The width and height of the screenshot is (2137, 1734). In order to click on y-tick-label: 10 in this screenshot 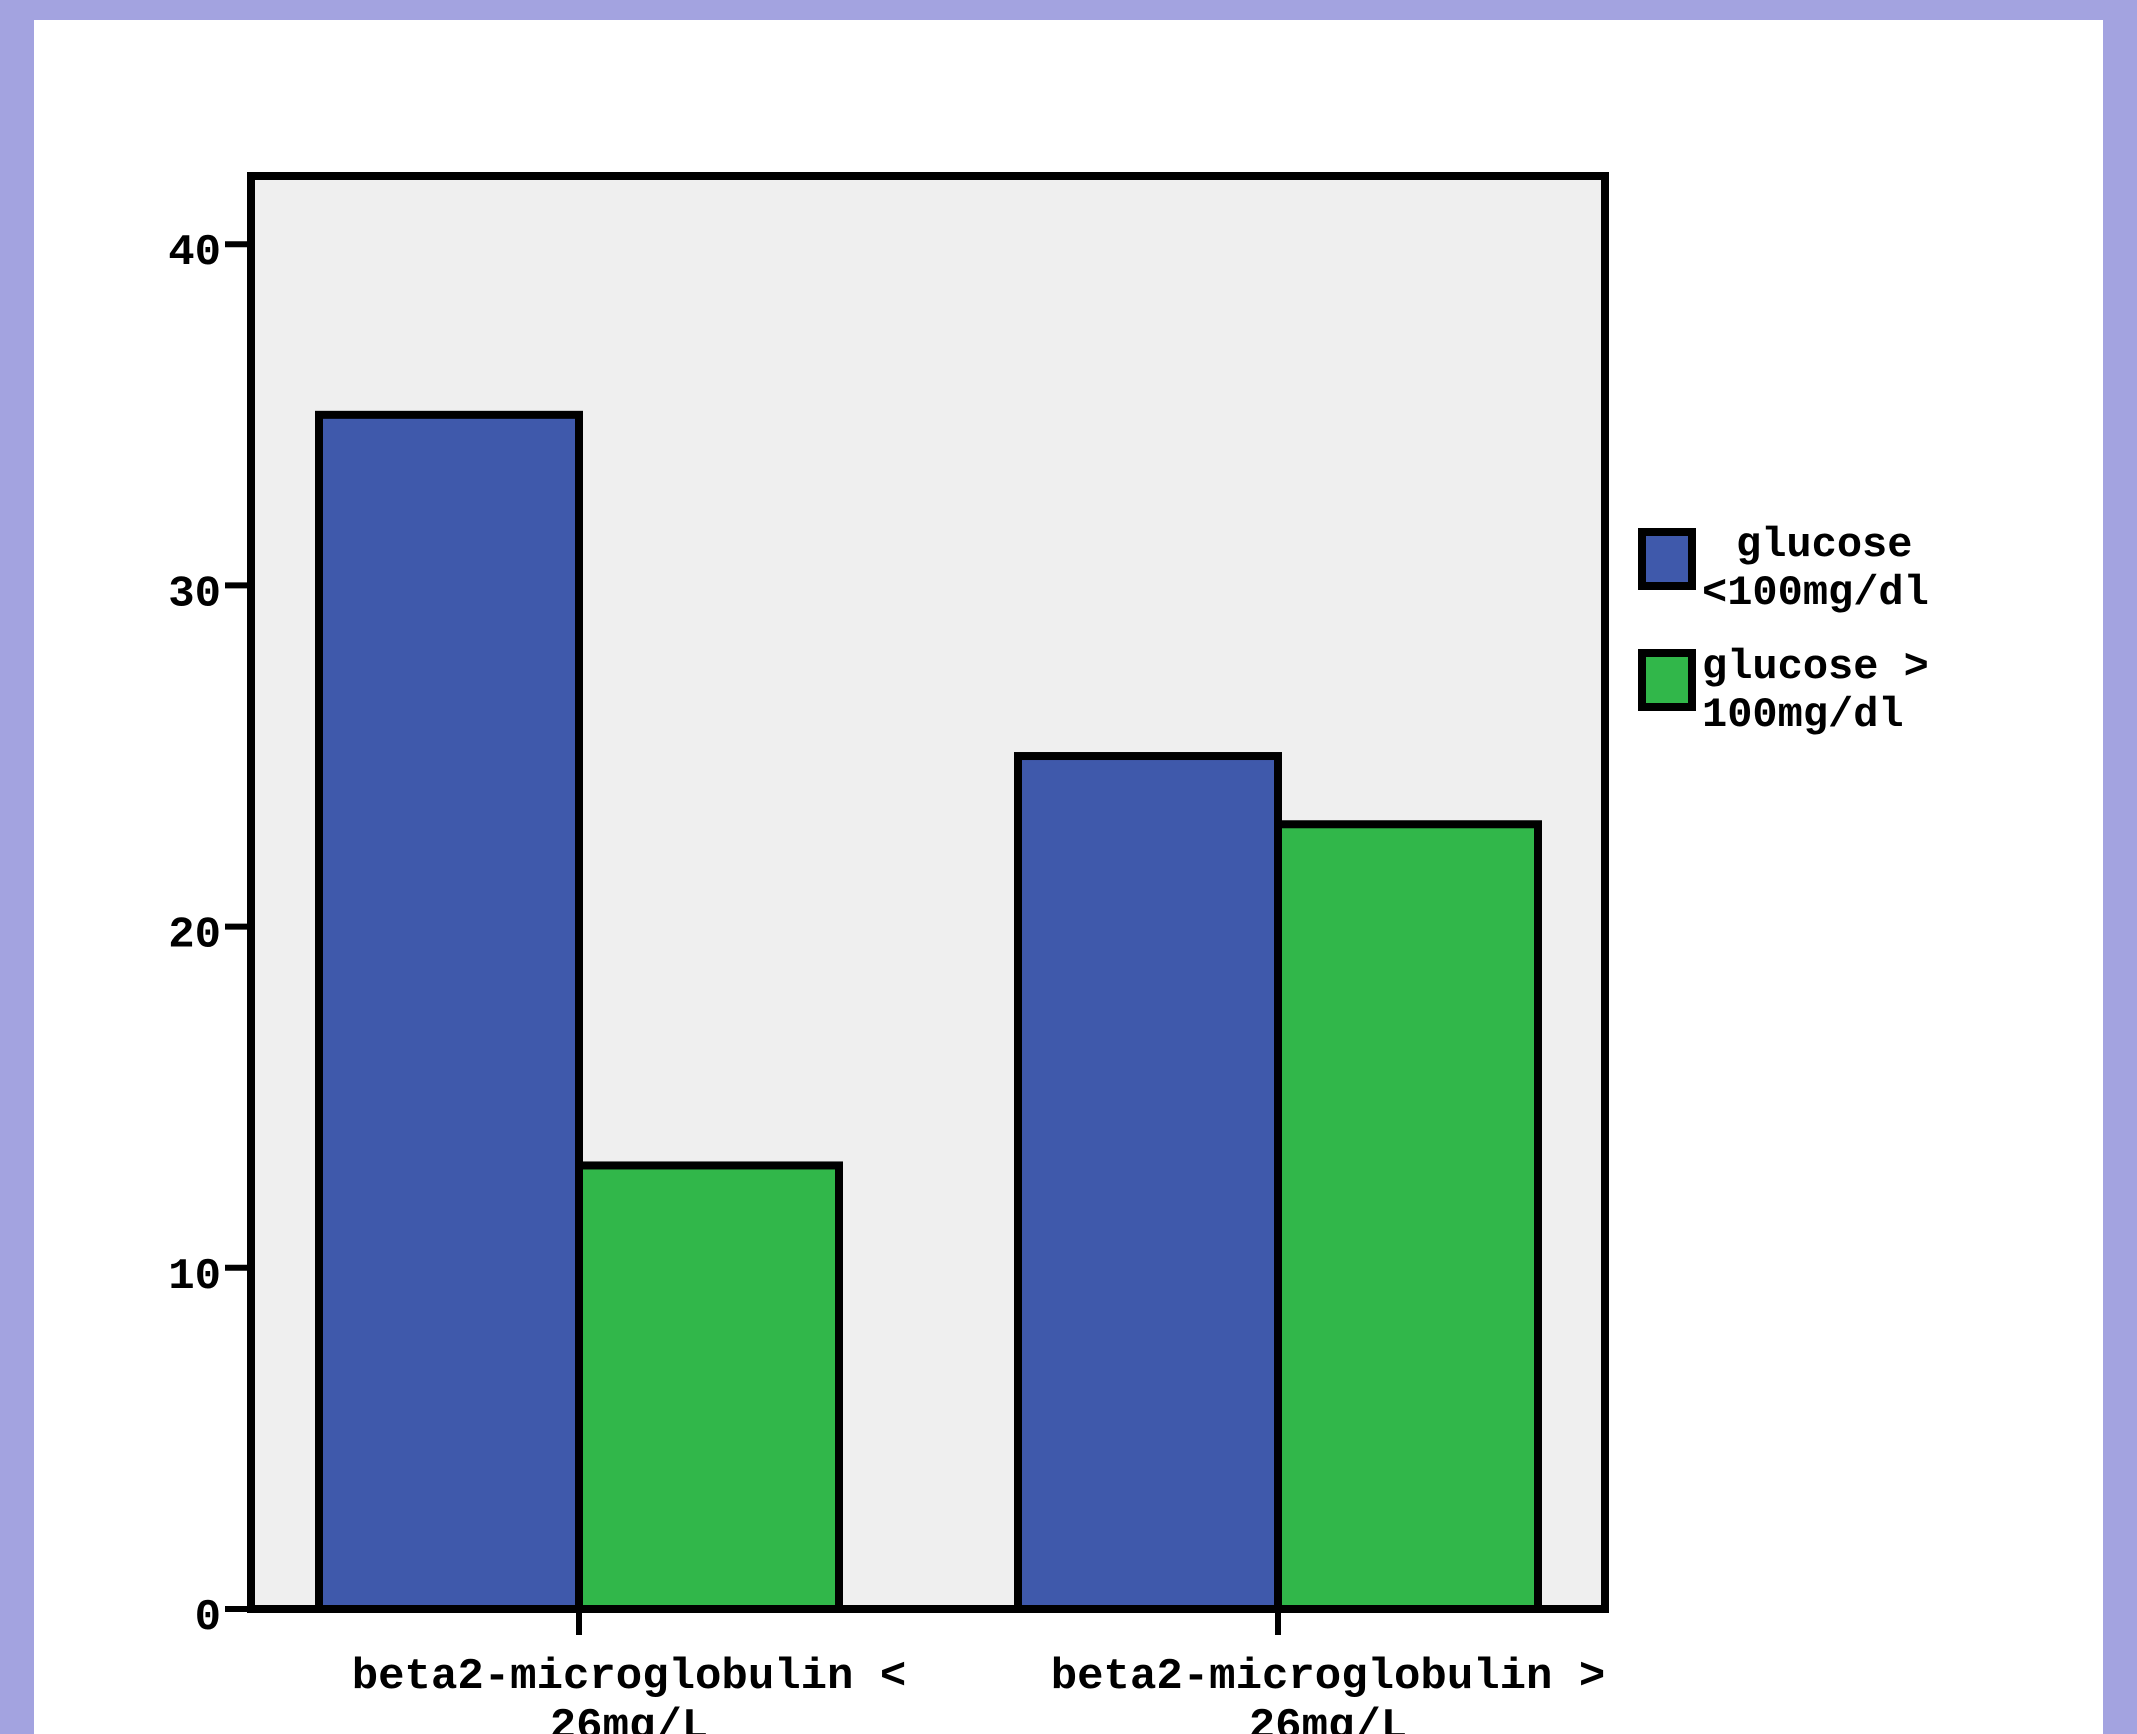, I will do `click(194, 1277)`.